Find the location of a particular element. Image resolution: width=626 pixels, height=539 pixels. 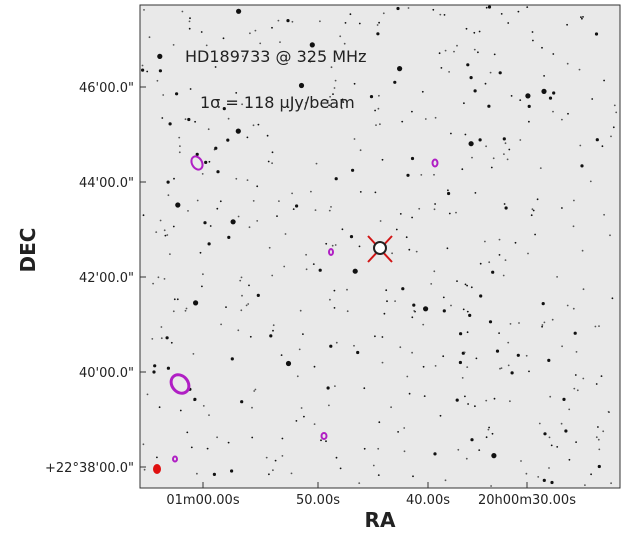

beam is located at coordinates (157, 469).